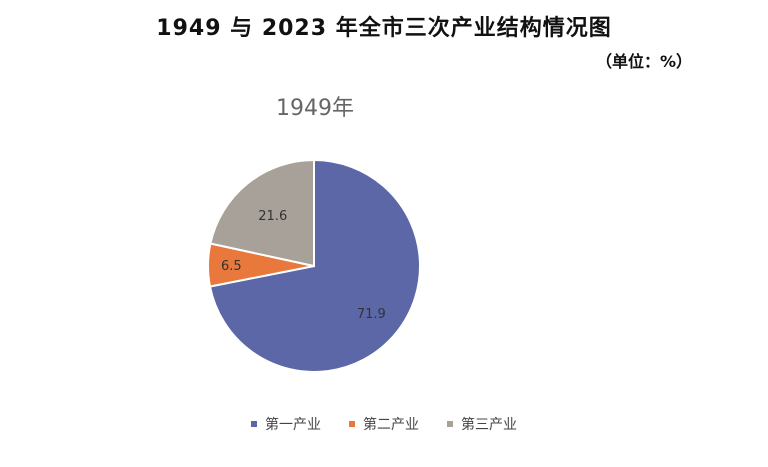 The image size is (768, 467). Describe the element at coordinates (293, 425) in the screenshot. I see `legend-label-1: 第一产业` at that location.